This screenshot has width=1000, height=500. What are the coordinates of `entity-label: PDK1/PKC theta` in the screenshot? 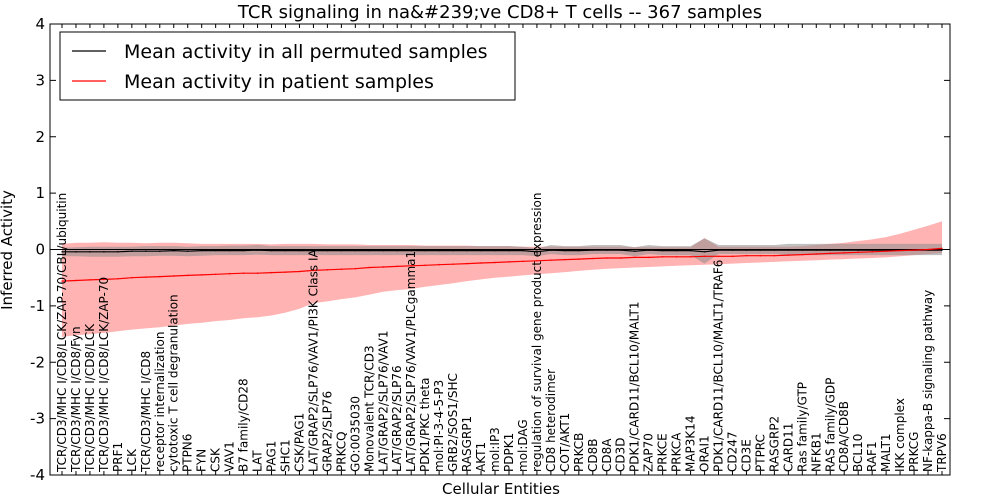 It's located at (425, 425).